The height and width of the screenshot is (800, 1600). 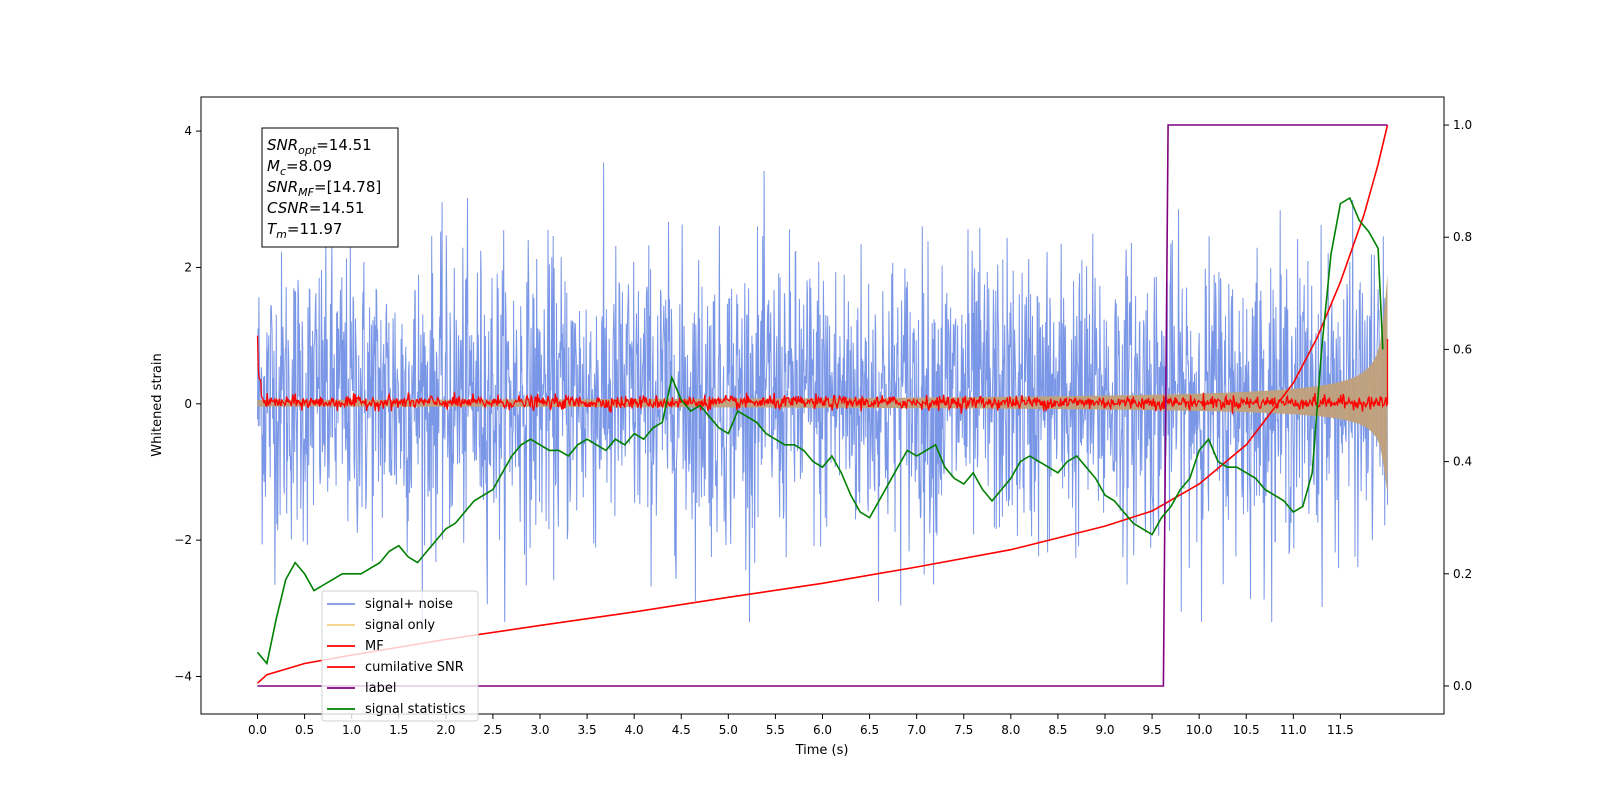 I want to click on annotation-line: Mc=8.09, so click(x=299, y=167).